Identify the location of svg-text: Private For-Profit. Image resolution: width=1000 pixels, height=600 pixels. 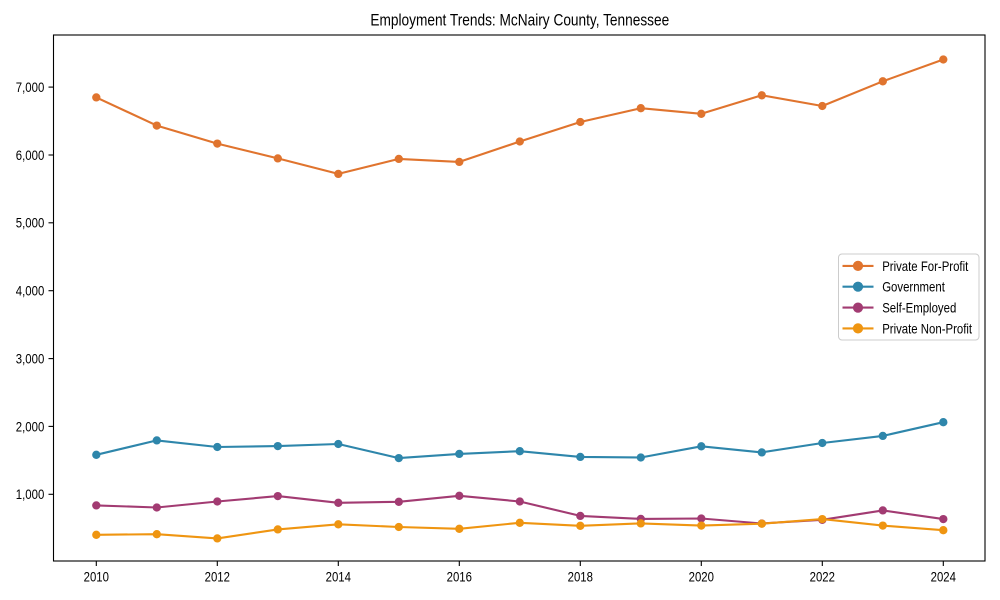
(925, 266).